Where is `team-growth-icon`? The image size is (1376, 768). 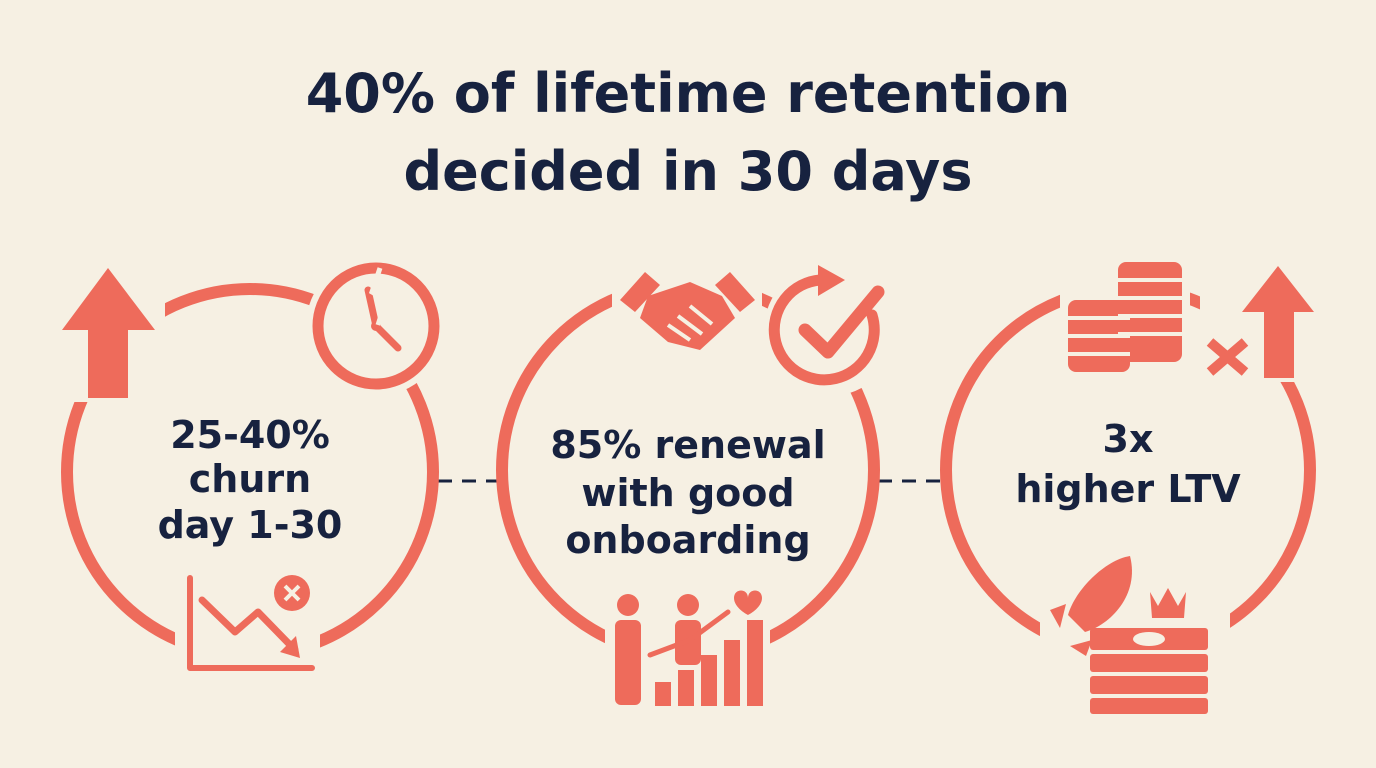
team-growth-icon is located at coordinates (687, 647).